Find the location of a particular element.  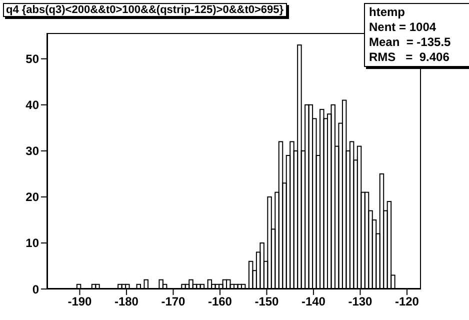

annotation: RMS = 9.406 is located at coordinates (409, 57).